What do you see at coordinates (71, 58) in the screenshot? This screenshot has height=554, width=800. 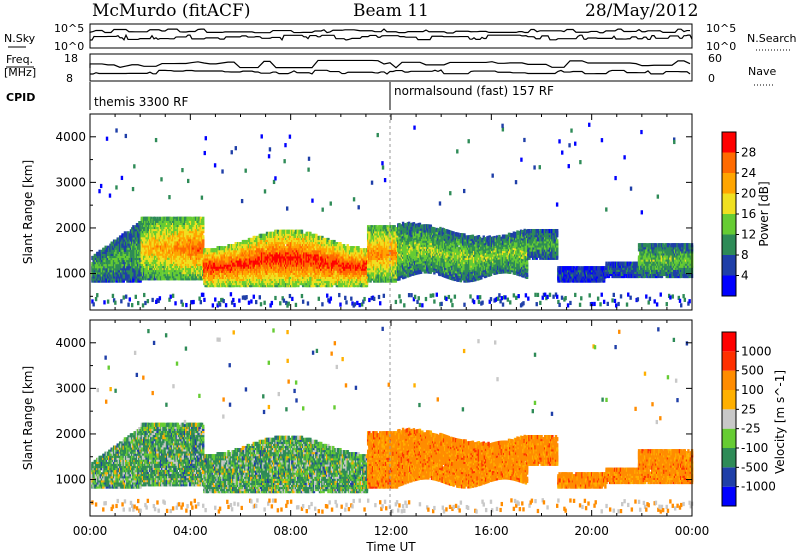 I see `freq-tick-top: 18` at bounding box center [71, 58].